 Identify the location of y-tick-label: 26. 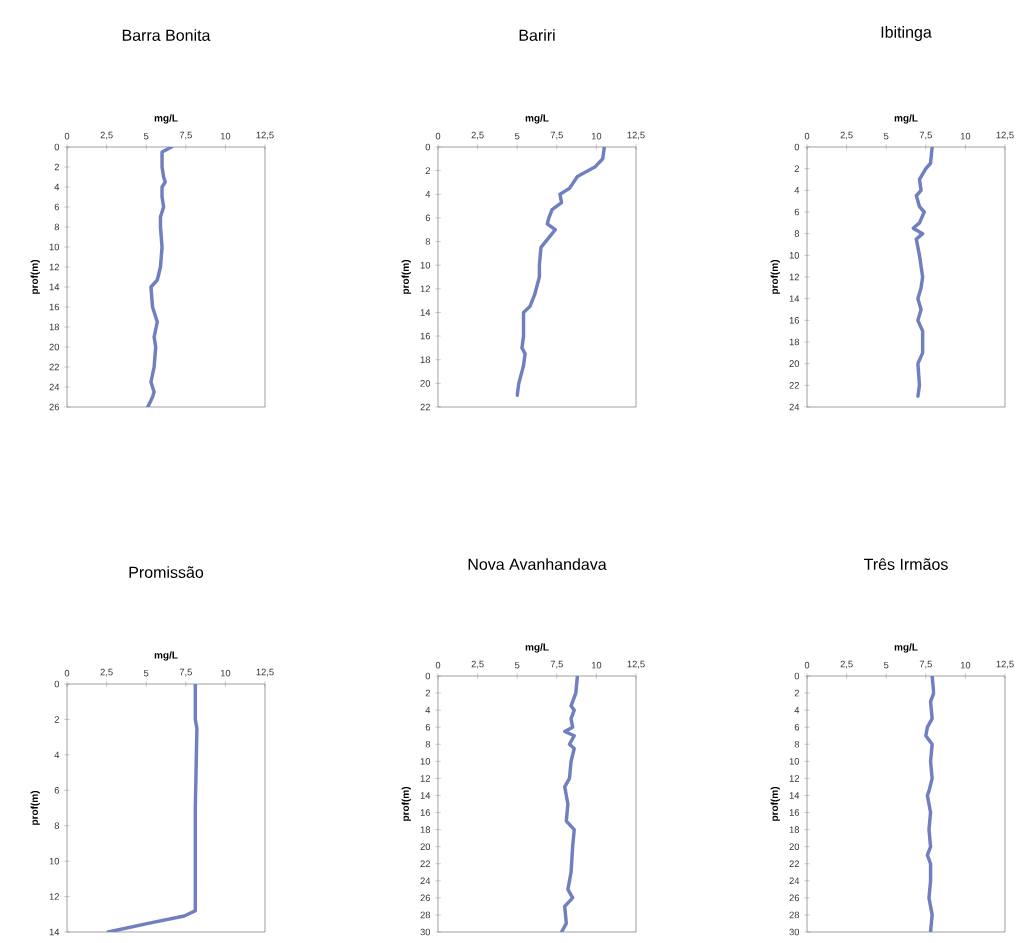
(425, 898).